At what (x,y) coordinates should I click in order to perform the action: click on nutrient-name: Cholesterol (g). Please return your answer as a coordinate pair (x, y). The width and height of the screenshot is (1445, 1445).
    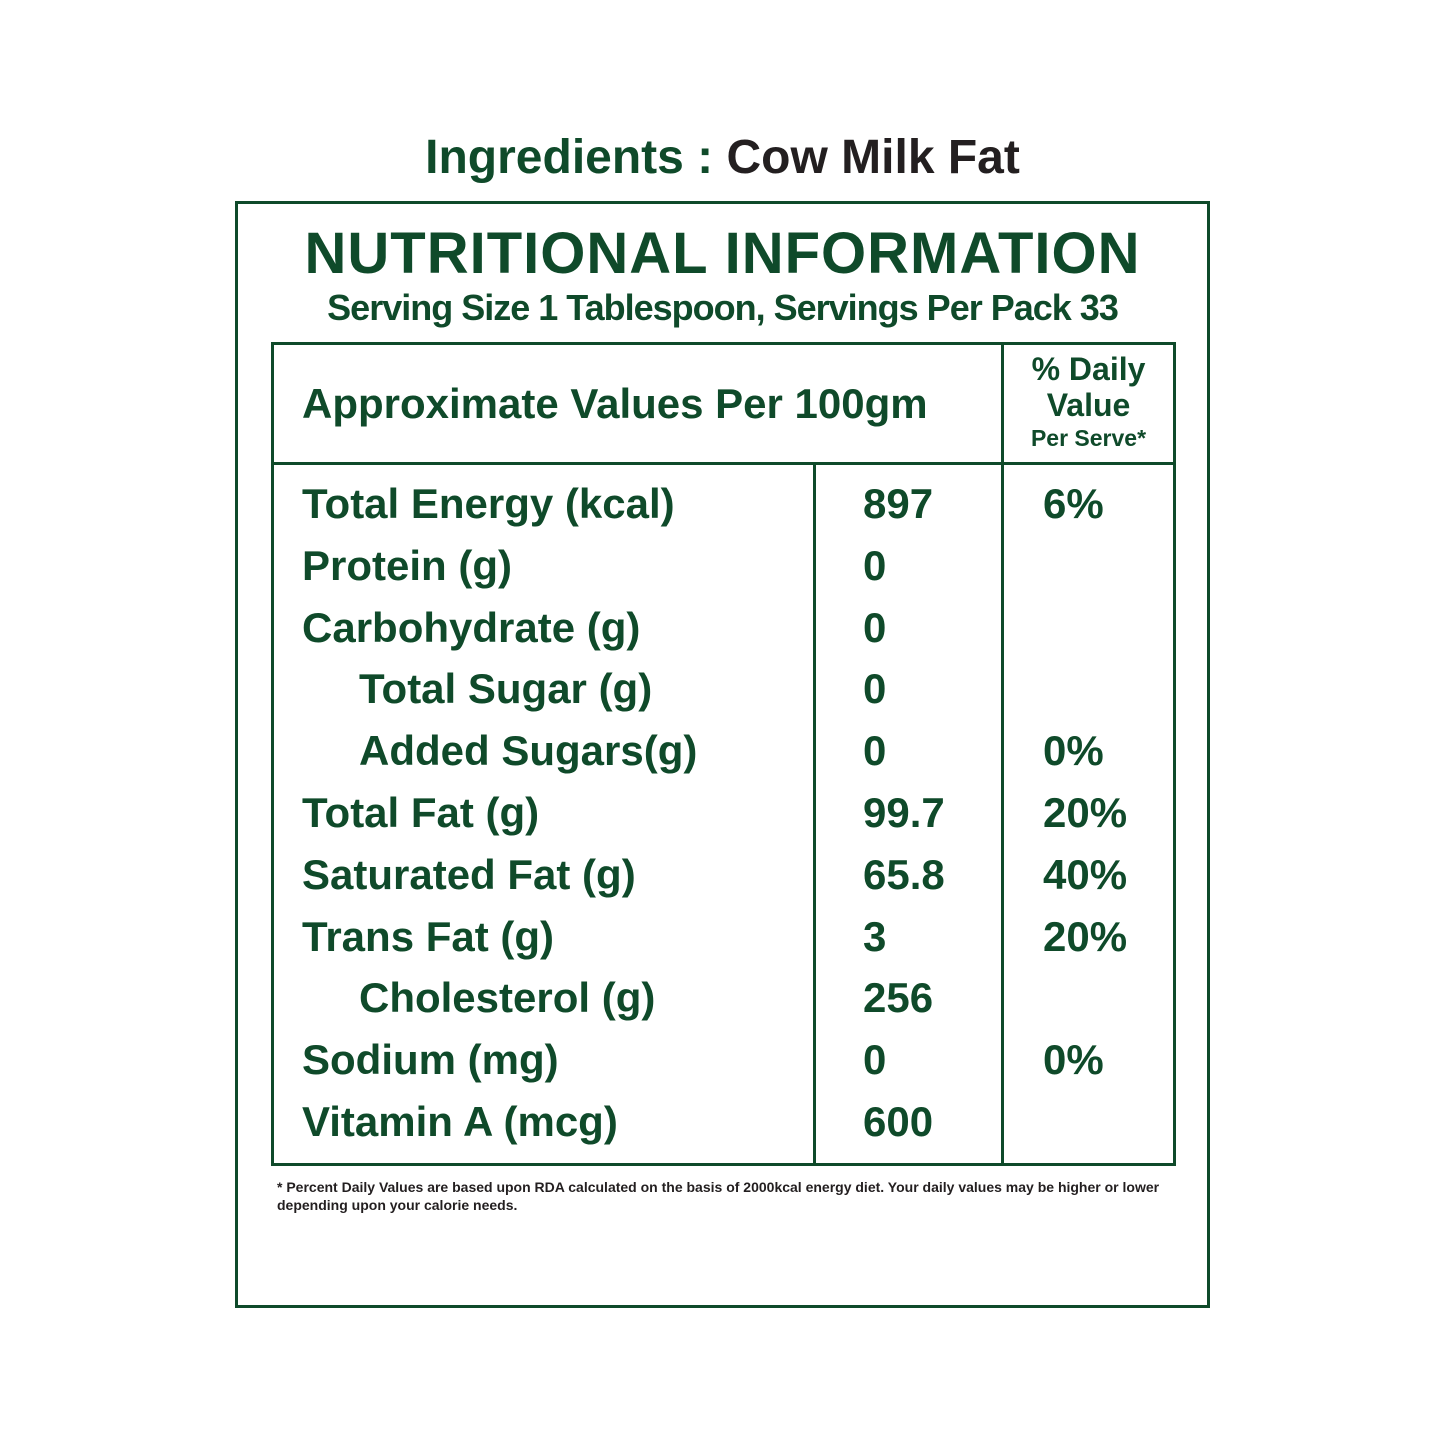
    Looking at the image, I should click on (507, 998).